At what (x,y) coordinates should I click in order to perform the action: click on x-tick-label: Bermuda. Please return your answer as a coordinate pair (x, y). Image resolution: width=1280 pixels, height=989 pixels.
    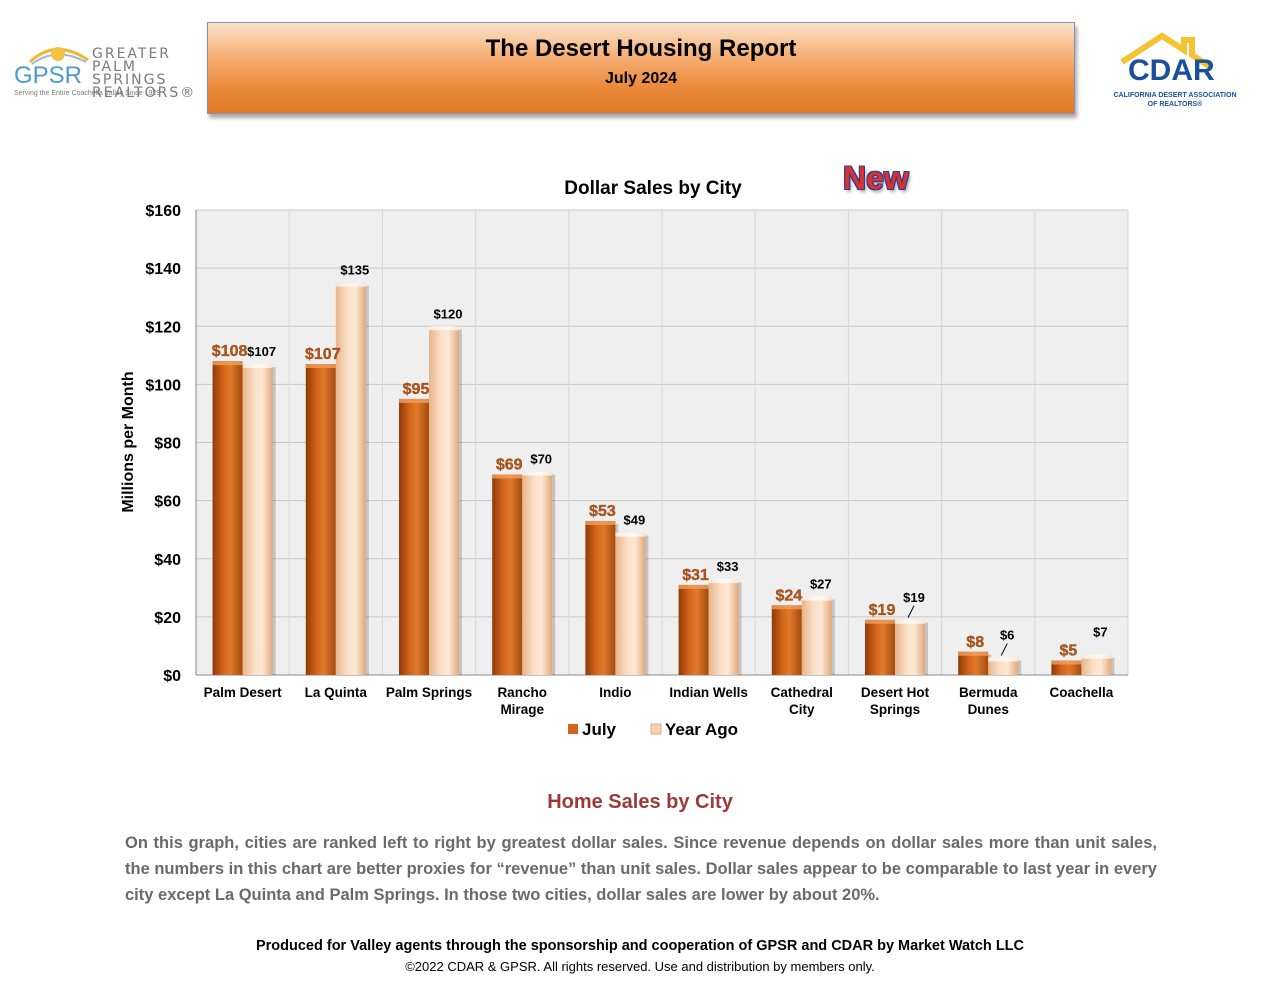
    Looking at the image, I should click on (988, 692).